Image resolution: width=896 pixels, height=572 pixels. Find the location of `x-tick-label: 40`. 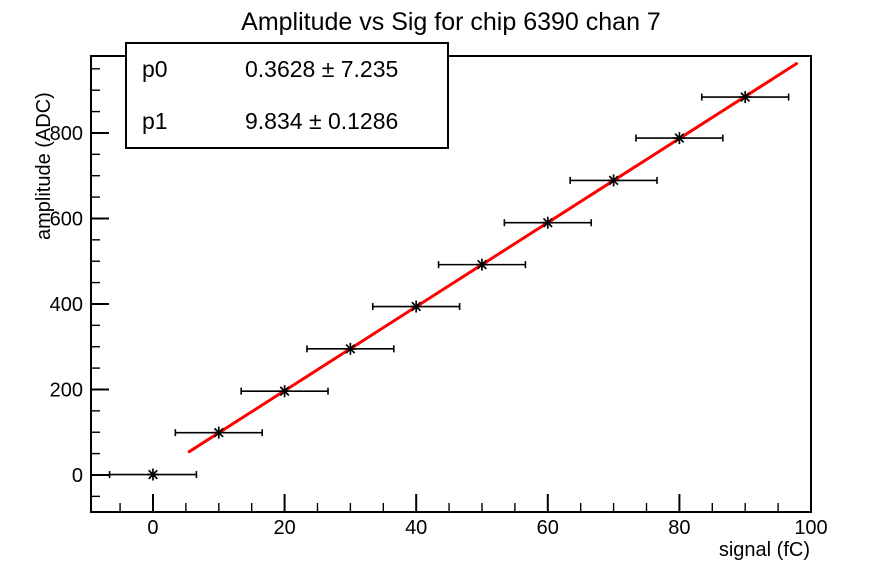

x-tick-label: 40 is located at coordinates (416, 528).